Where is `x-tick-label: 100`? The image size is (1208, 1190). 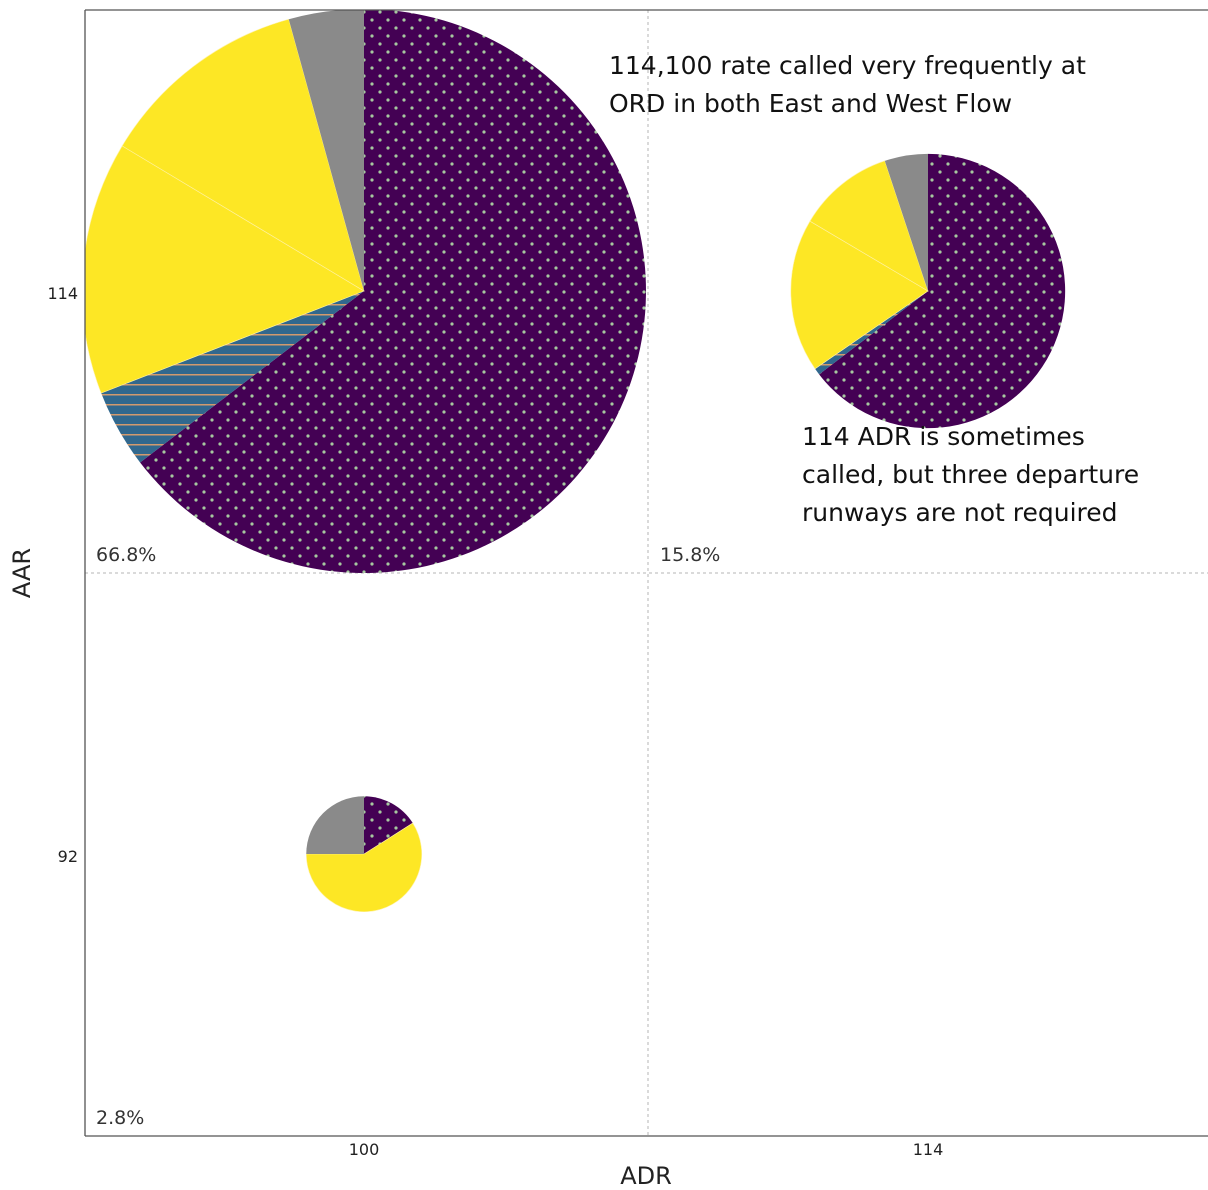 x-tick-label: 100 is located at coordinates (364, 1149).